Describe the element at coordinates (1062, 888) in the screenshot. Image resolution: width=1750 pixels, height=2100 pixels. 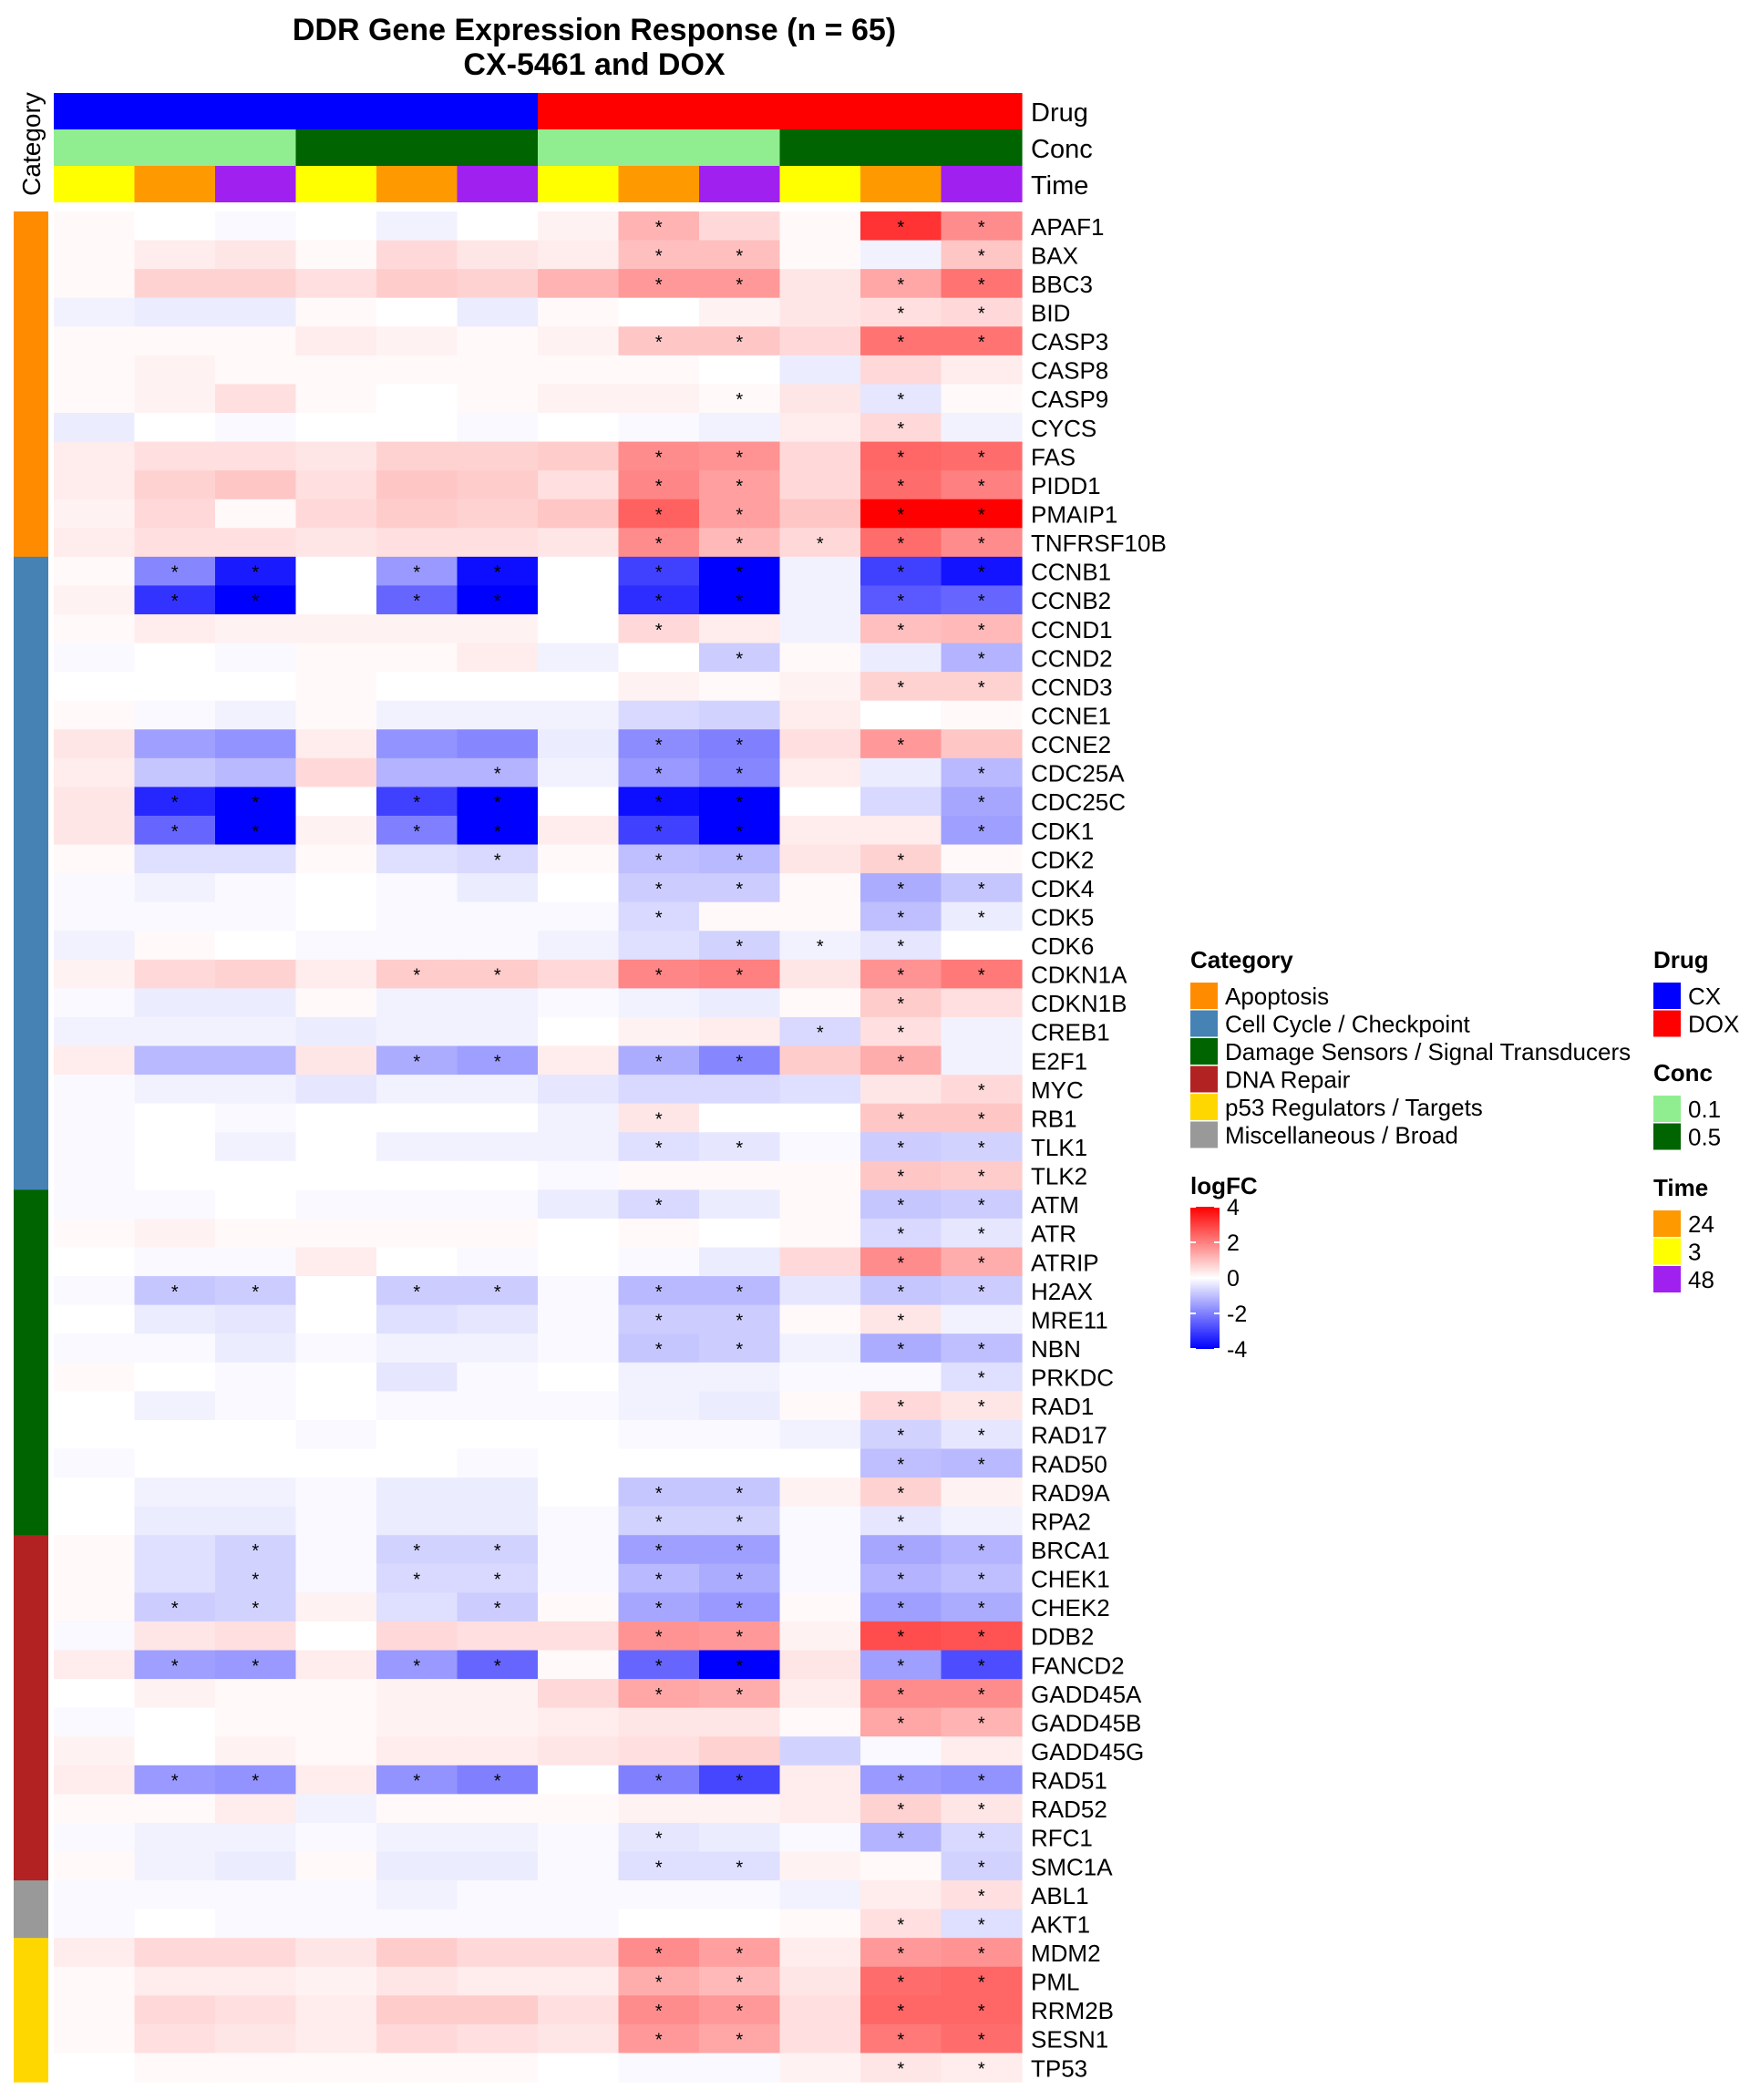
I see `gene-label: CDK4` at that location.